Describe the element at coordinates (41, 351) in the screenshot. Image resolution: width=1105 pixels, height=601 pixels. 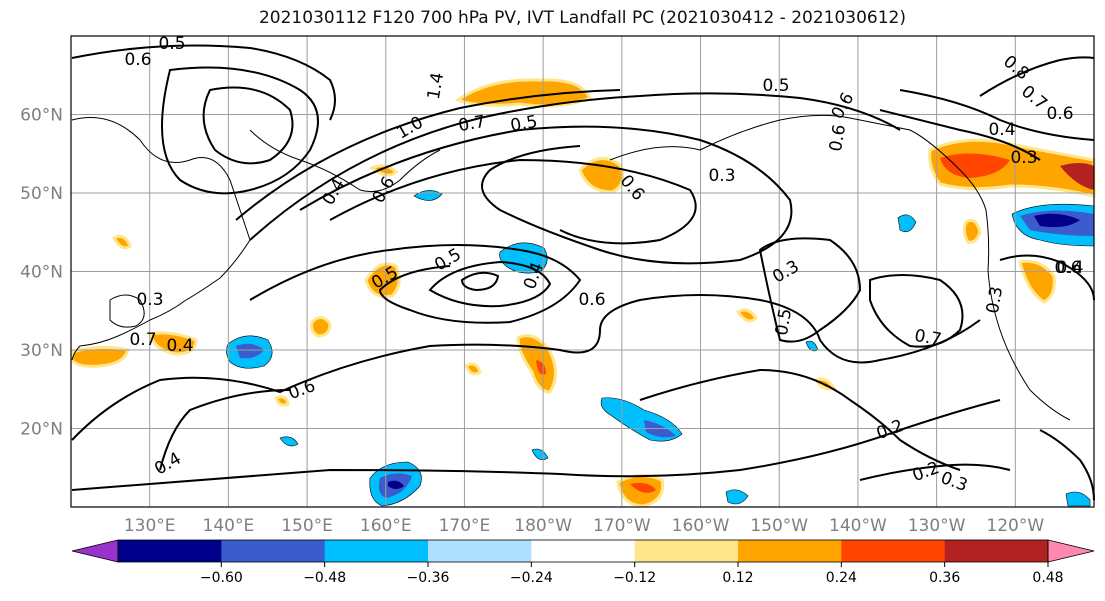
I see `lat-tick-label: 30°N` at that location.